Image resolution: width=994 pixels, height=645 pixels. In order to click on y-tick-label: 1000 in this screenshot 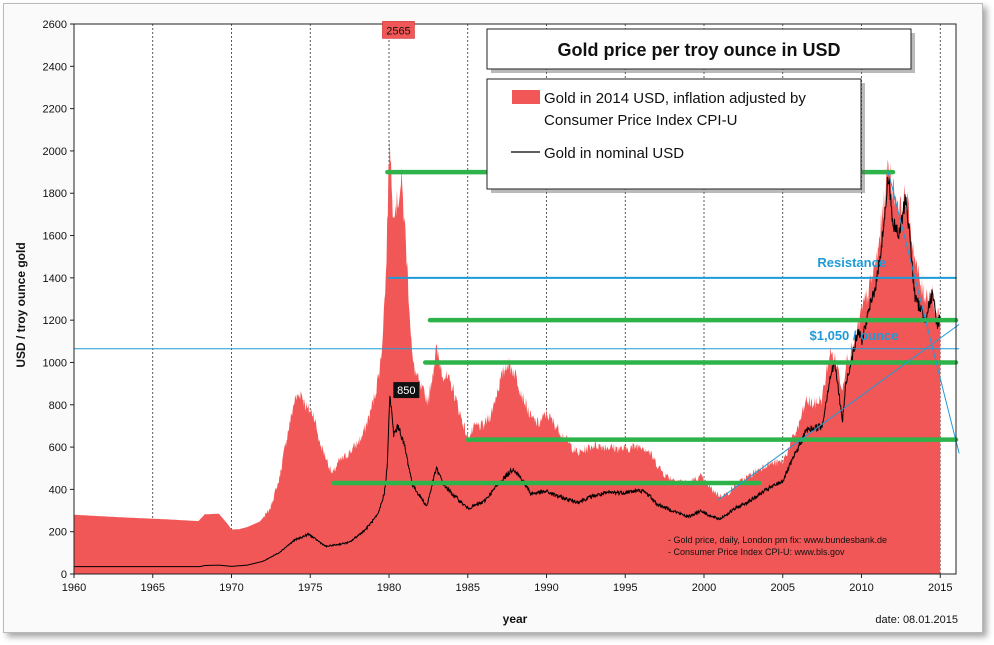, I will do `click(55, 363)`.